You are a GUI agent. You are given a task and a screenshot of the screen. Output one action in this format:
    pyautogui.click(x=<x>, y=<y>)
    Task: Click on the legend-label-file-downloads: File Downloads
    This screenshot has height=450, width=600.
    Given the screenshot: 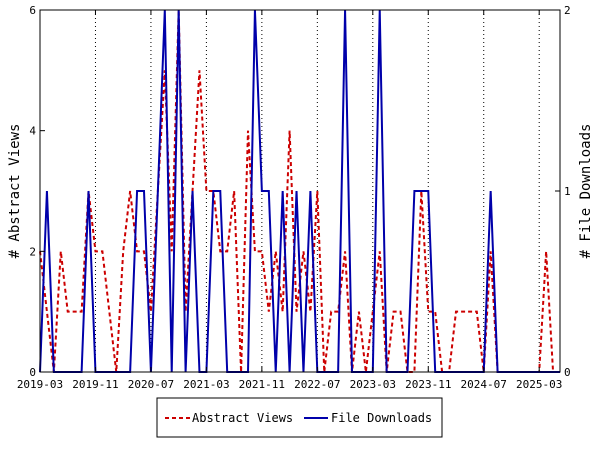 What is the action you would take?
    pyautogui.click(x=381, y=418)
    